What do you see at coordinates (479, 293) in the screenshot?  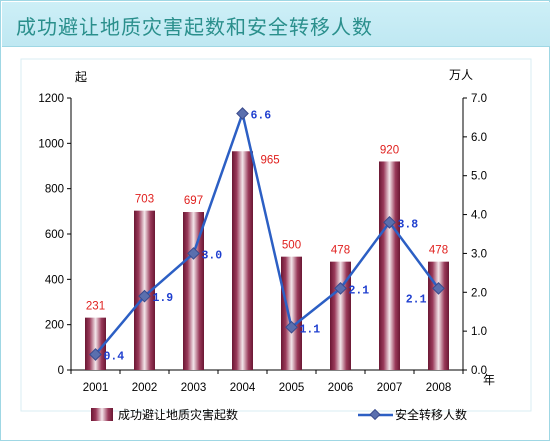 I see `right-tick-label: 2.0` at bounding box center [479, 293].